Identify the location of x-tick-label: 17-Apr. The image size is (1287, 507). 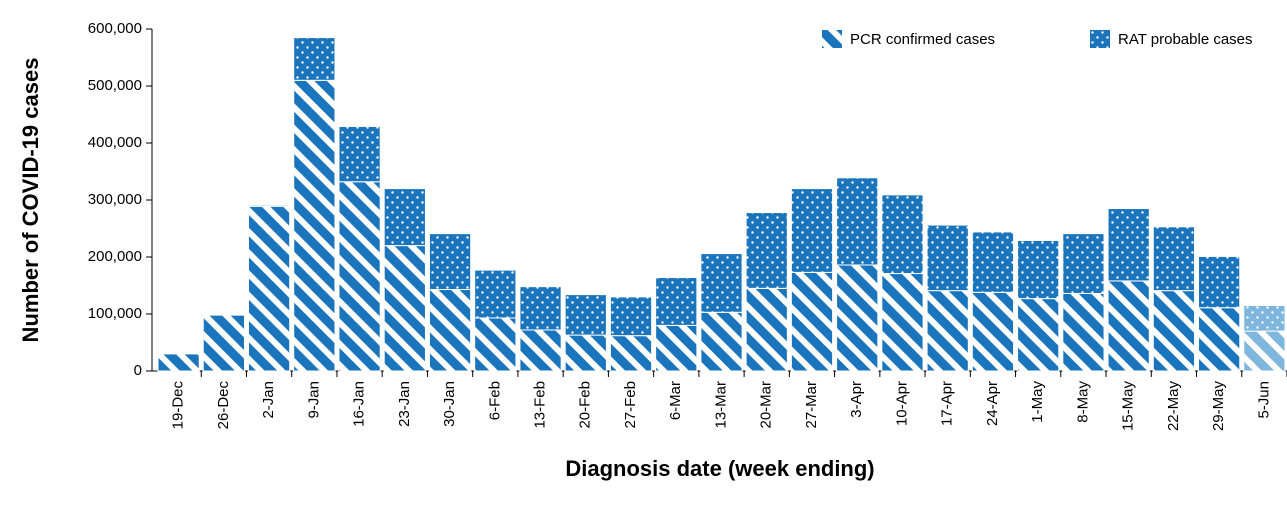
(947, 403).